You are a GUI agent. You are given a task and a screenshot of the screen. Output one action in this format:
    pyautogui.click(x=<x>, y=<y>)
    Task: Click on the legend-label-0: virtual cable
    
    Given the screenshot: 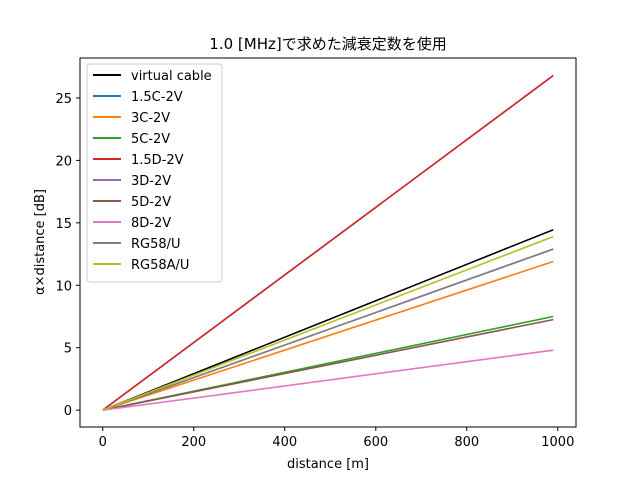 What is the action you would take?
    pyautogui.click(x=171, y=76)
    